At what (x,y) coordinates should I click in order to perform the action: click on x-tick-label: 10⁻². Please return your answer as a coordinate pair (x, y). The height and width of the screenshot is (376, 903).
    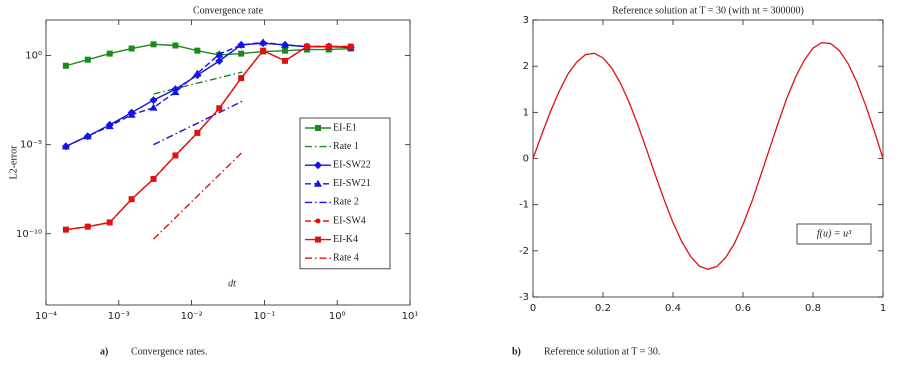
    Looking at the image, I should click on (192, 316).